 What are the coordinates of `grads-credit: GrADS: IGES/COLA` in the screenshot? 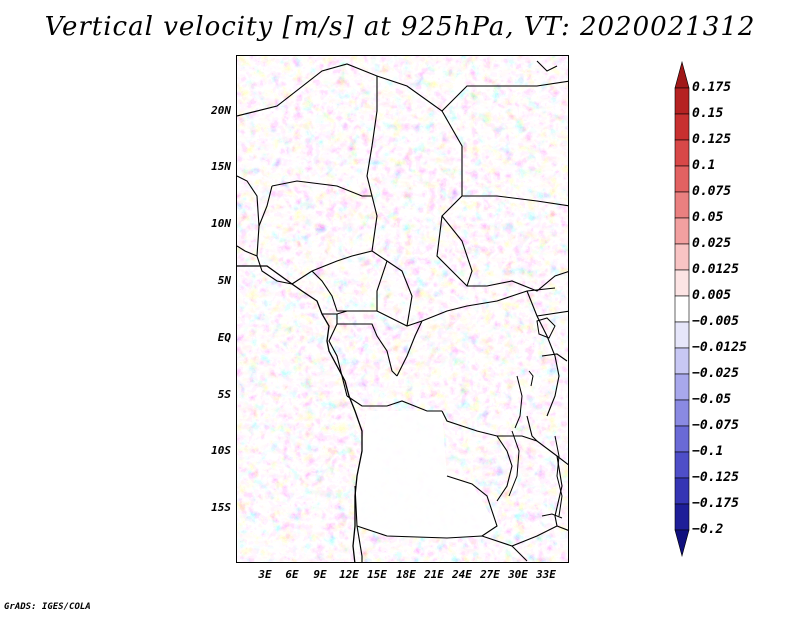 It's located at (47, 607).